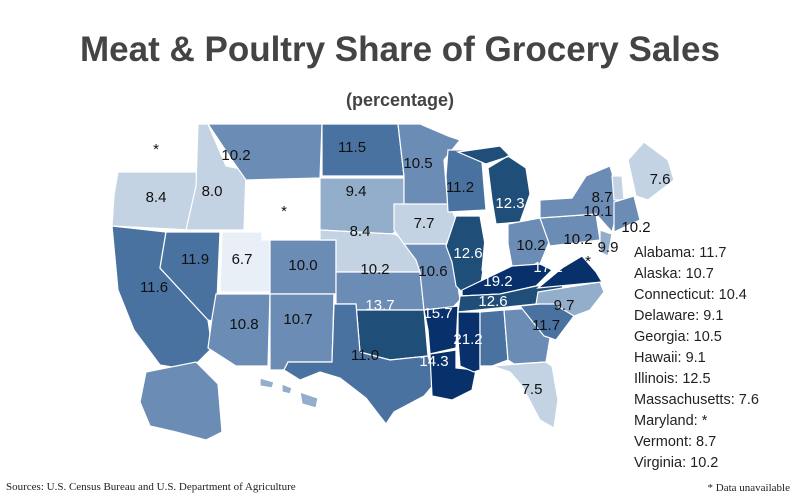 The image size is (800, 500). Describe the element at coordinates (352, 147) in the screenshot. I see `state-value-label-north-dakota: 11.5` at that location.